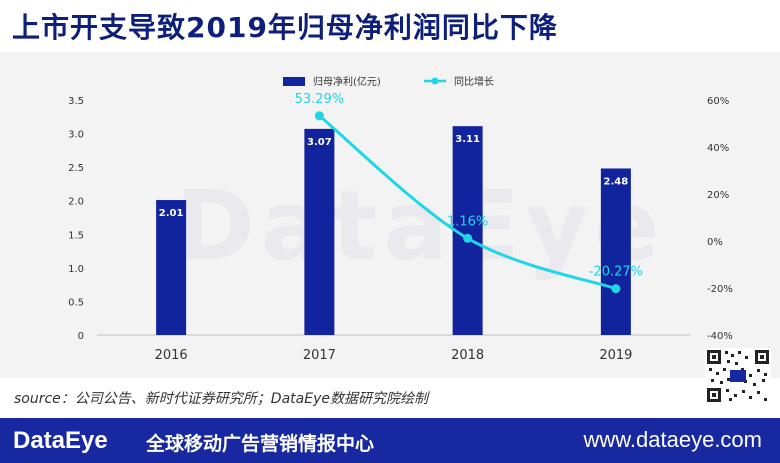  What do you see at coordinates (319, 142) in the screenshot?
I see `bar-data-label: 3.07` at bounding box center [319, 142].